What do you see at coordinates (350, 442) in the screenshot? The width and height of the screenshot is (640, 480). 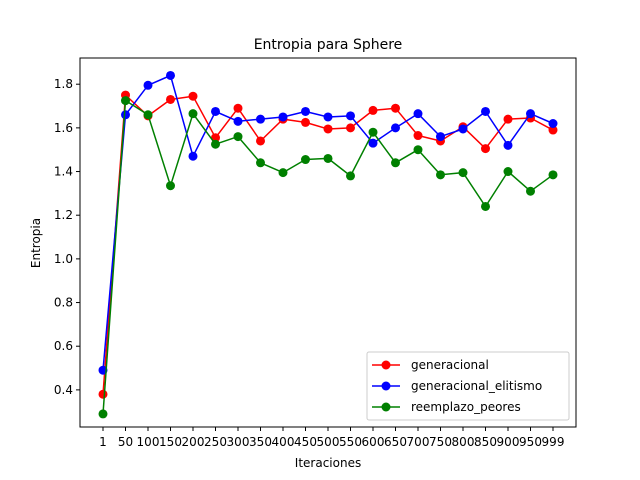 I see `x-tick-label: 550` at bounding box center [350, 442].